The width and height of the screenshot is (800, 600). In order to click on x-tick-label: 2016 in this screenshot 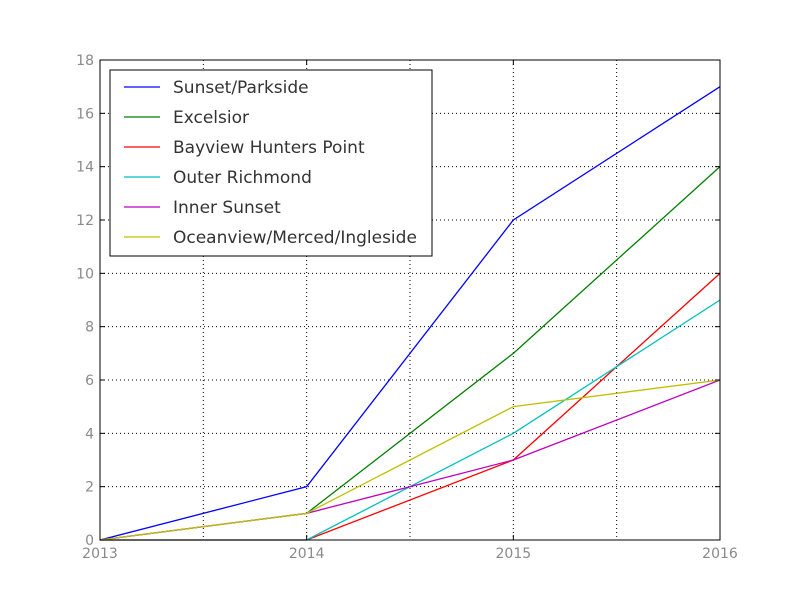, I will do `click(720, 554)`.